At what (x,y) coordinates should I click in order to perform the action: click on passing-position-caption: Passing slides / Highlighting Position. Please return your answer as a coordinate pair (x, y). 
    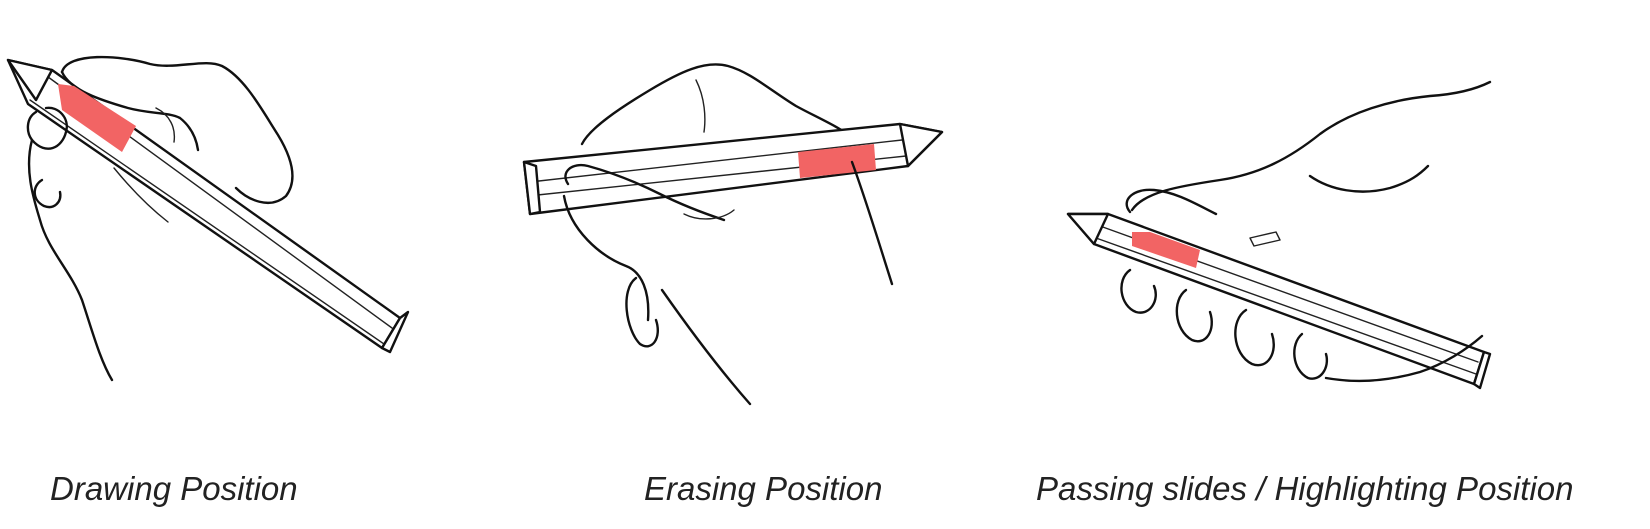
    Looking at the image, I should click on (1305, 488).